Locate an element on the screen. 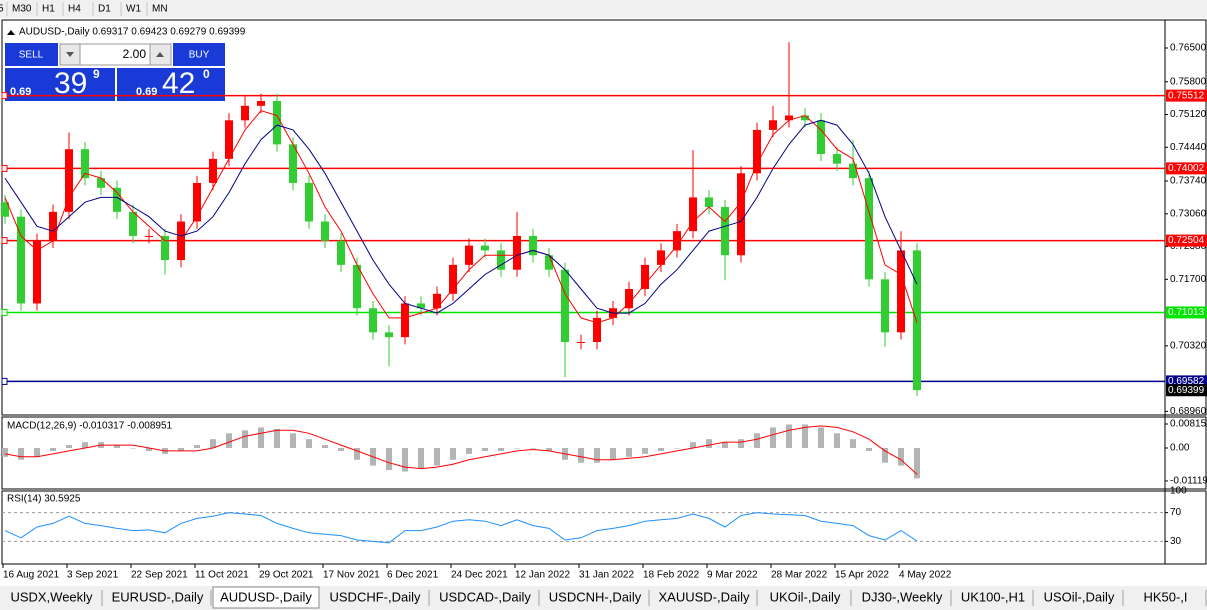 This screenshot has height=610, width=1207. tab: USDX,Weekly is located at coordinates (51, 596).